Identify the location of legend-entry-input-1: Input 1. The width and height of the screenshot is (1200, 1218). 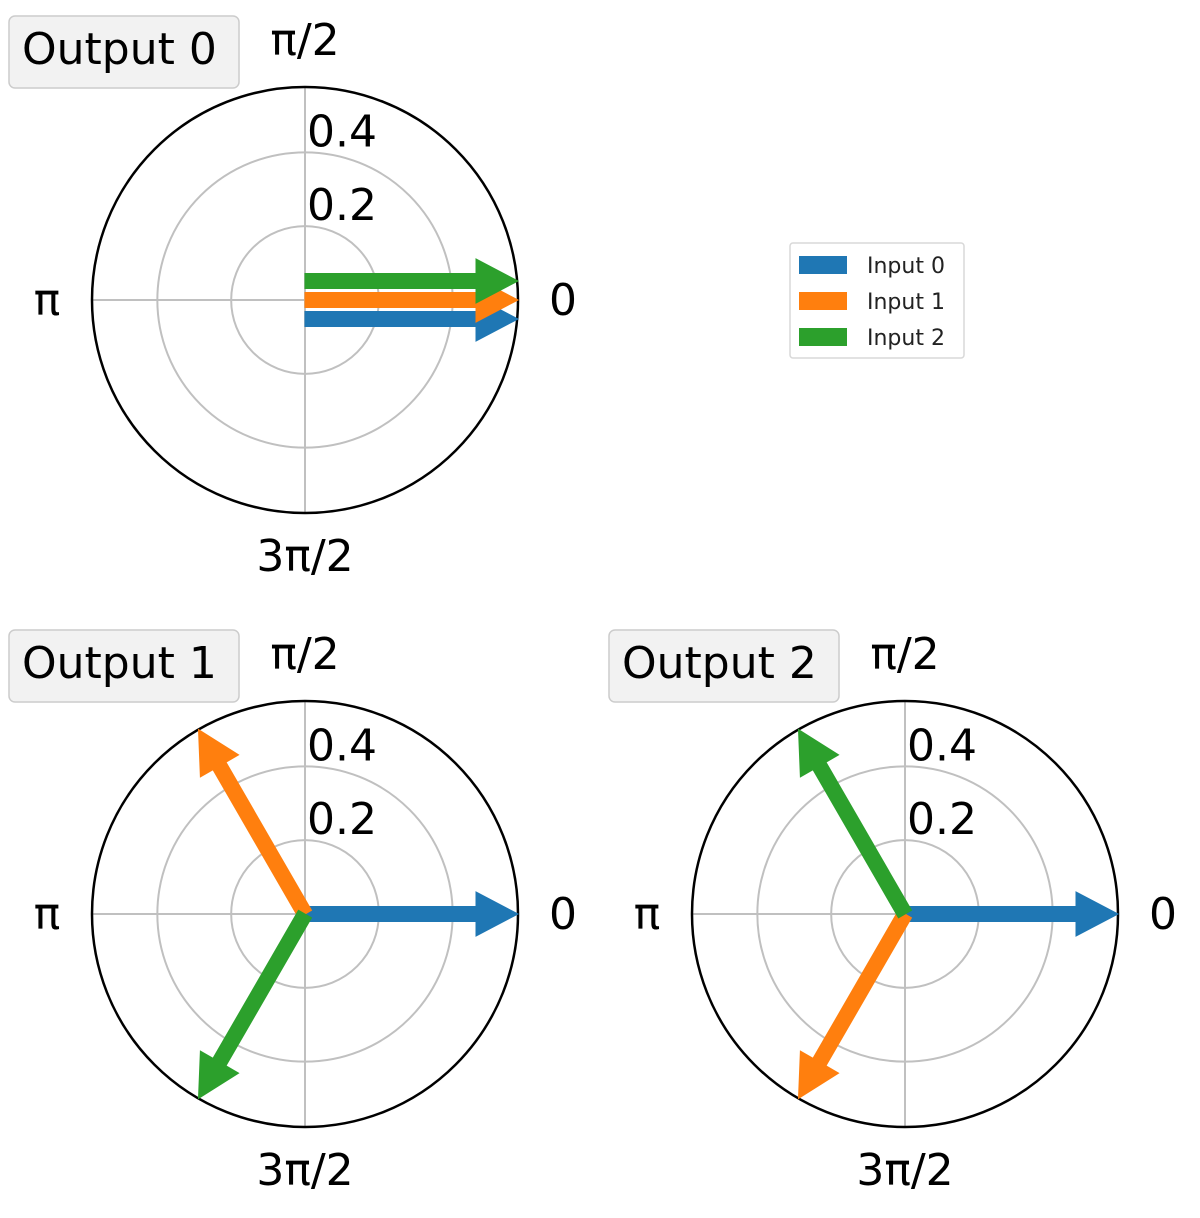
(872, 302).